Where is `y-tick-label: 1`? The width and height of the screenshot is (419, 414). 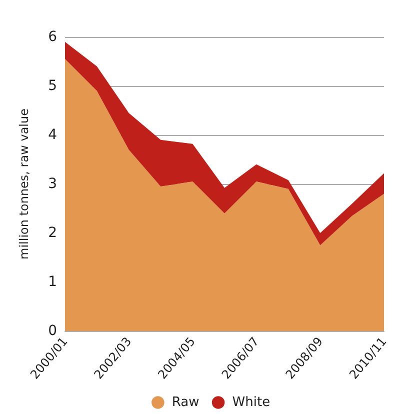
y-tick-label: 1 is located at coordinates (52, 282).